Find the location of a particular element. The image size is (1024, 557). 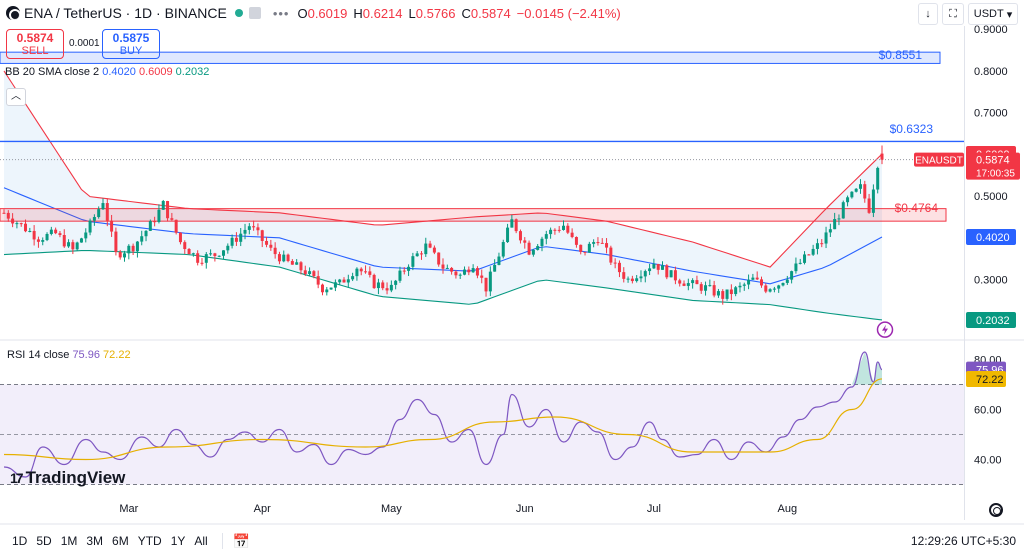

fullscreen-icon: ⛶ is located at coordinates (953, 14).